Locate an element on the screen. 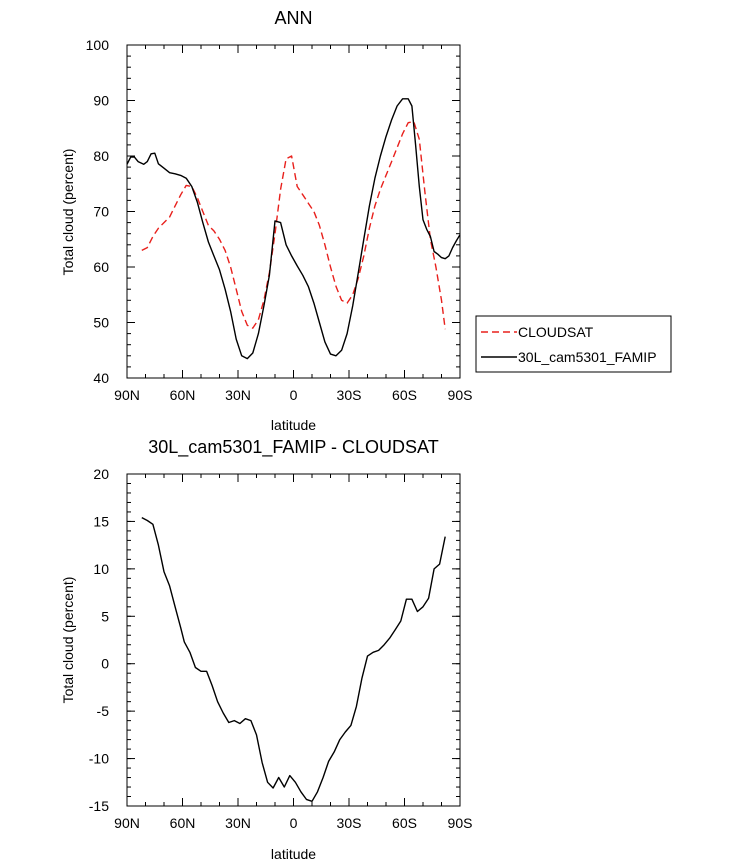 The width and height of the screenshot is (733, 865). top-y-tick-label: 70 is located at coordinates (101, 212).